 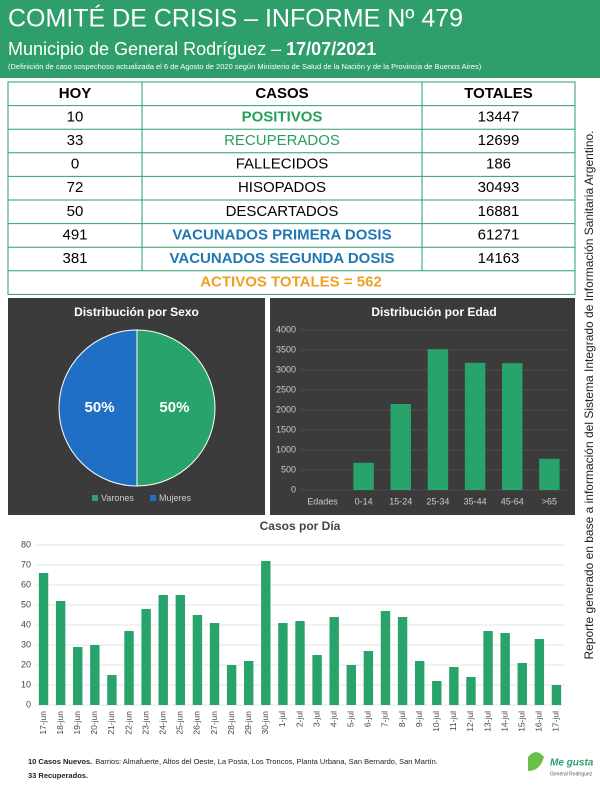 What do you see at coordinates (536, 761) in the screenshot?
I see `logo-icon` at bounding box center [536, 761].